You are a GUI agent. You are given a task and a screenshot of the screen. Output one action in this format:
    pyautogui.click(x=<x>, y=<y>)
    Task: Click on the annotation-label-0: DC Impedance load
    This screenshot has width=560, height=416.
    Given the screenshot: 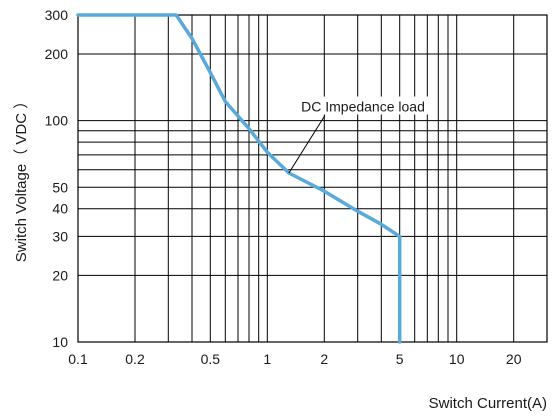 What is the action you would take?
    pyautogui.click(x=363, y=107)
    